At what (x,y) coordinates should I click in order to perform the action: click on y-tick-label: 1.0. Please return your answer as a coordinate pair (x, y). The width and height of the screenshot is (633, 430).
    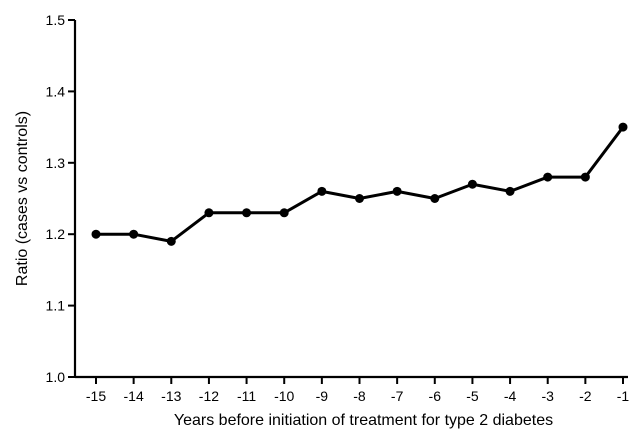
    Looking at the image, I should click on (56, 377).